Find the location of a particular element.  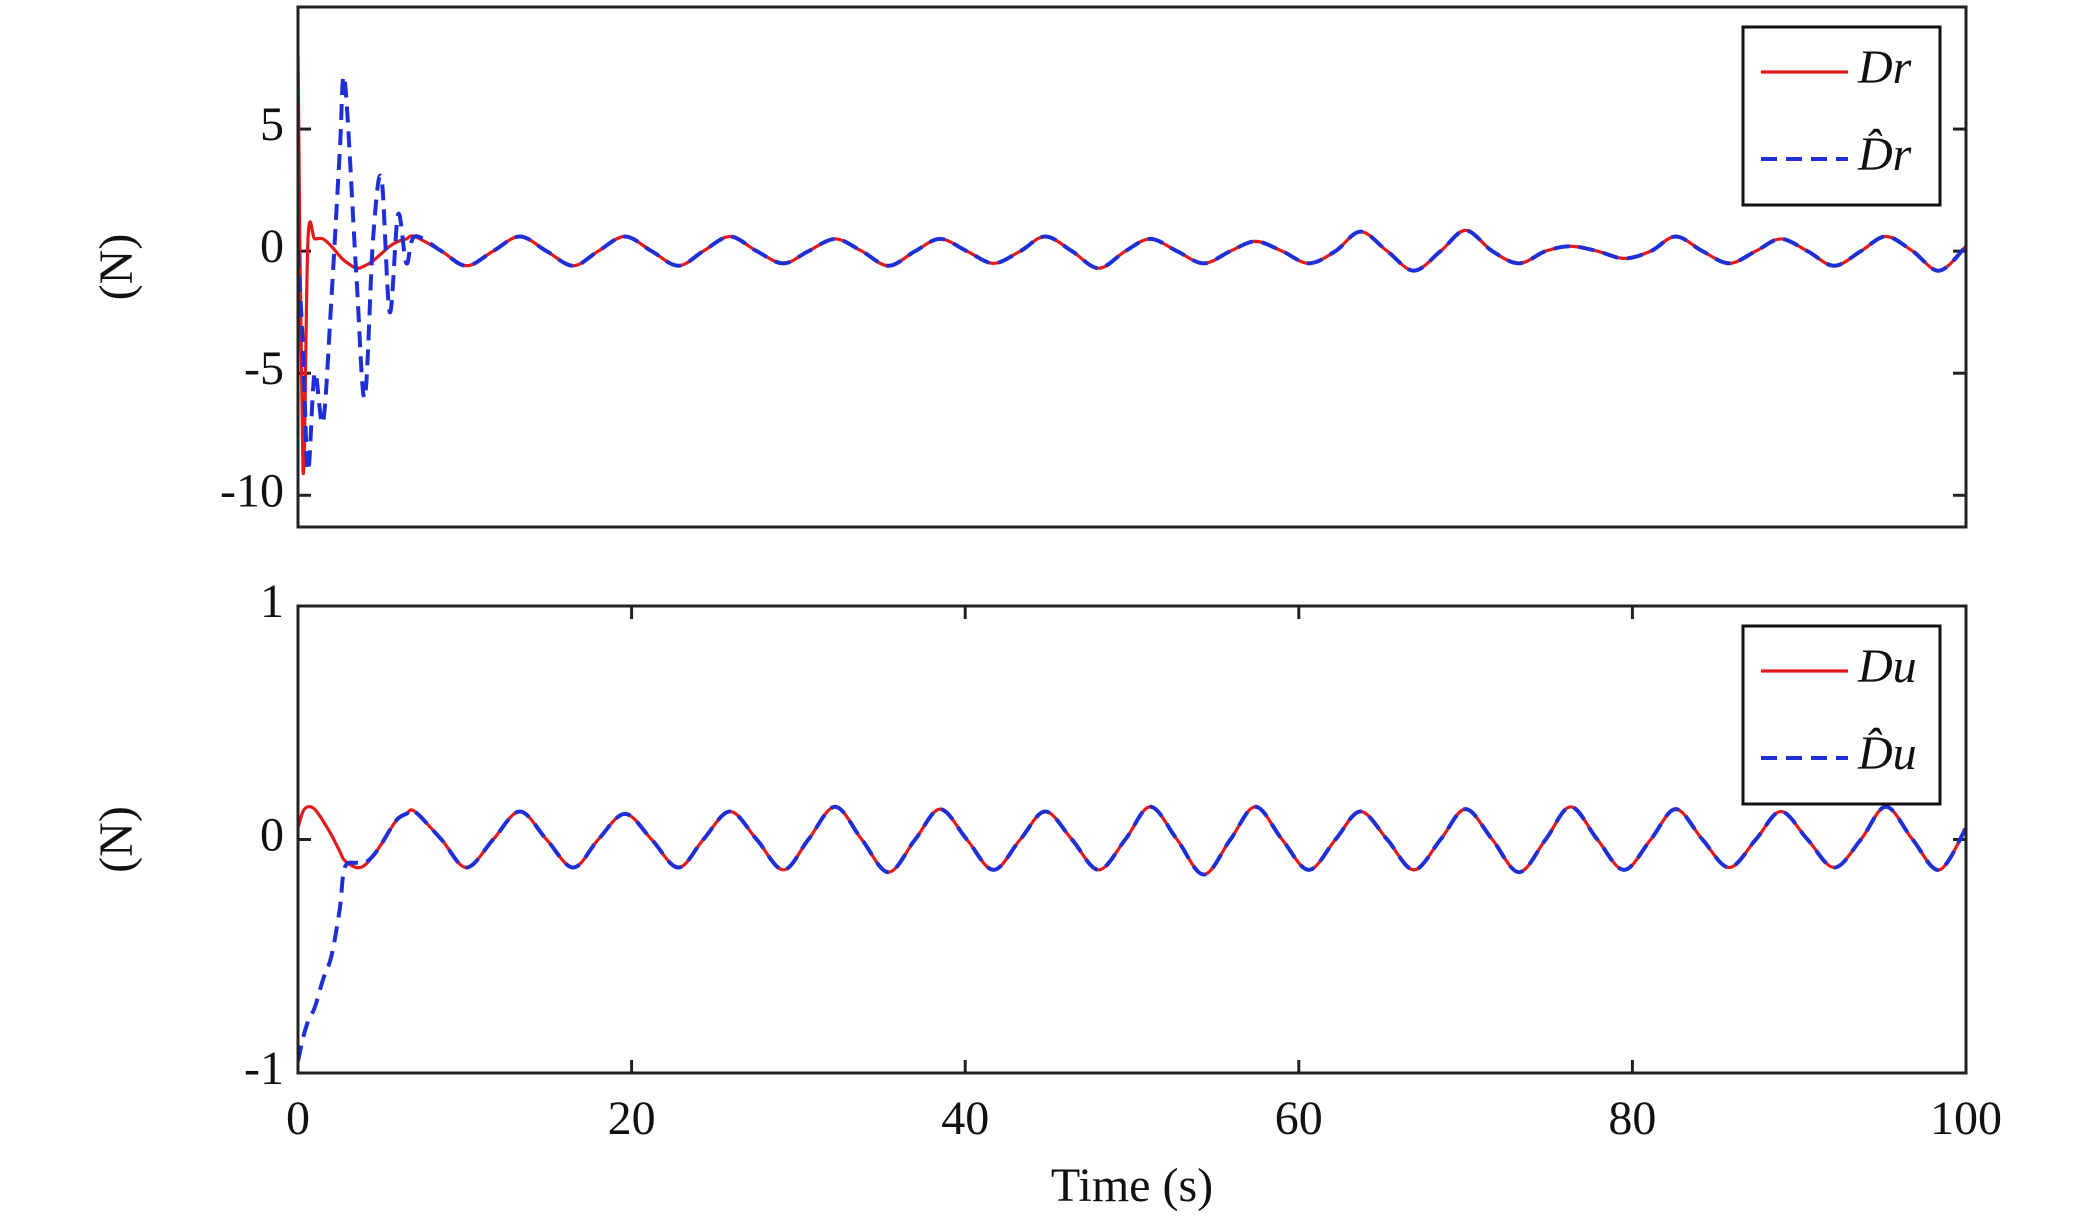

legend-label: Du is located at coordinates (1887, 666).